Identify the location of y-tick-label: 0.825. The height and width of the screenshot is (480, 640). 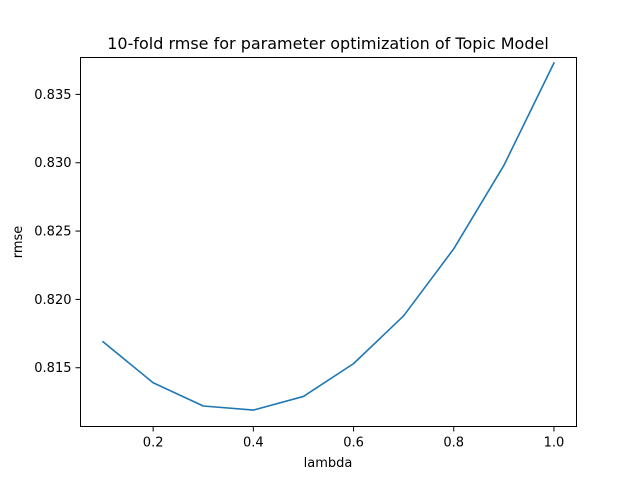
(52, 232).